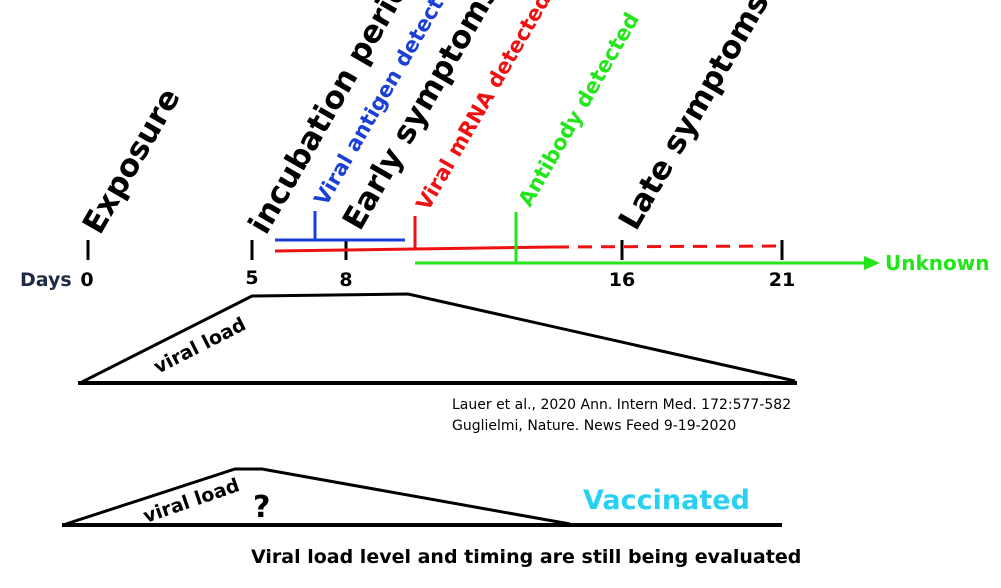  I want to click on tick-label-0: 0, so click(86, 280).